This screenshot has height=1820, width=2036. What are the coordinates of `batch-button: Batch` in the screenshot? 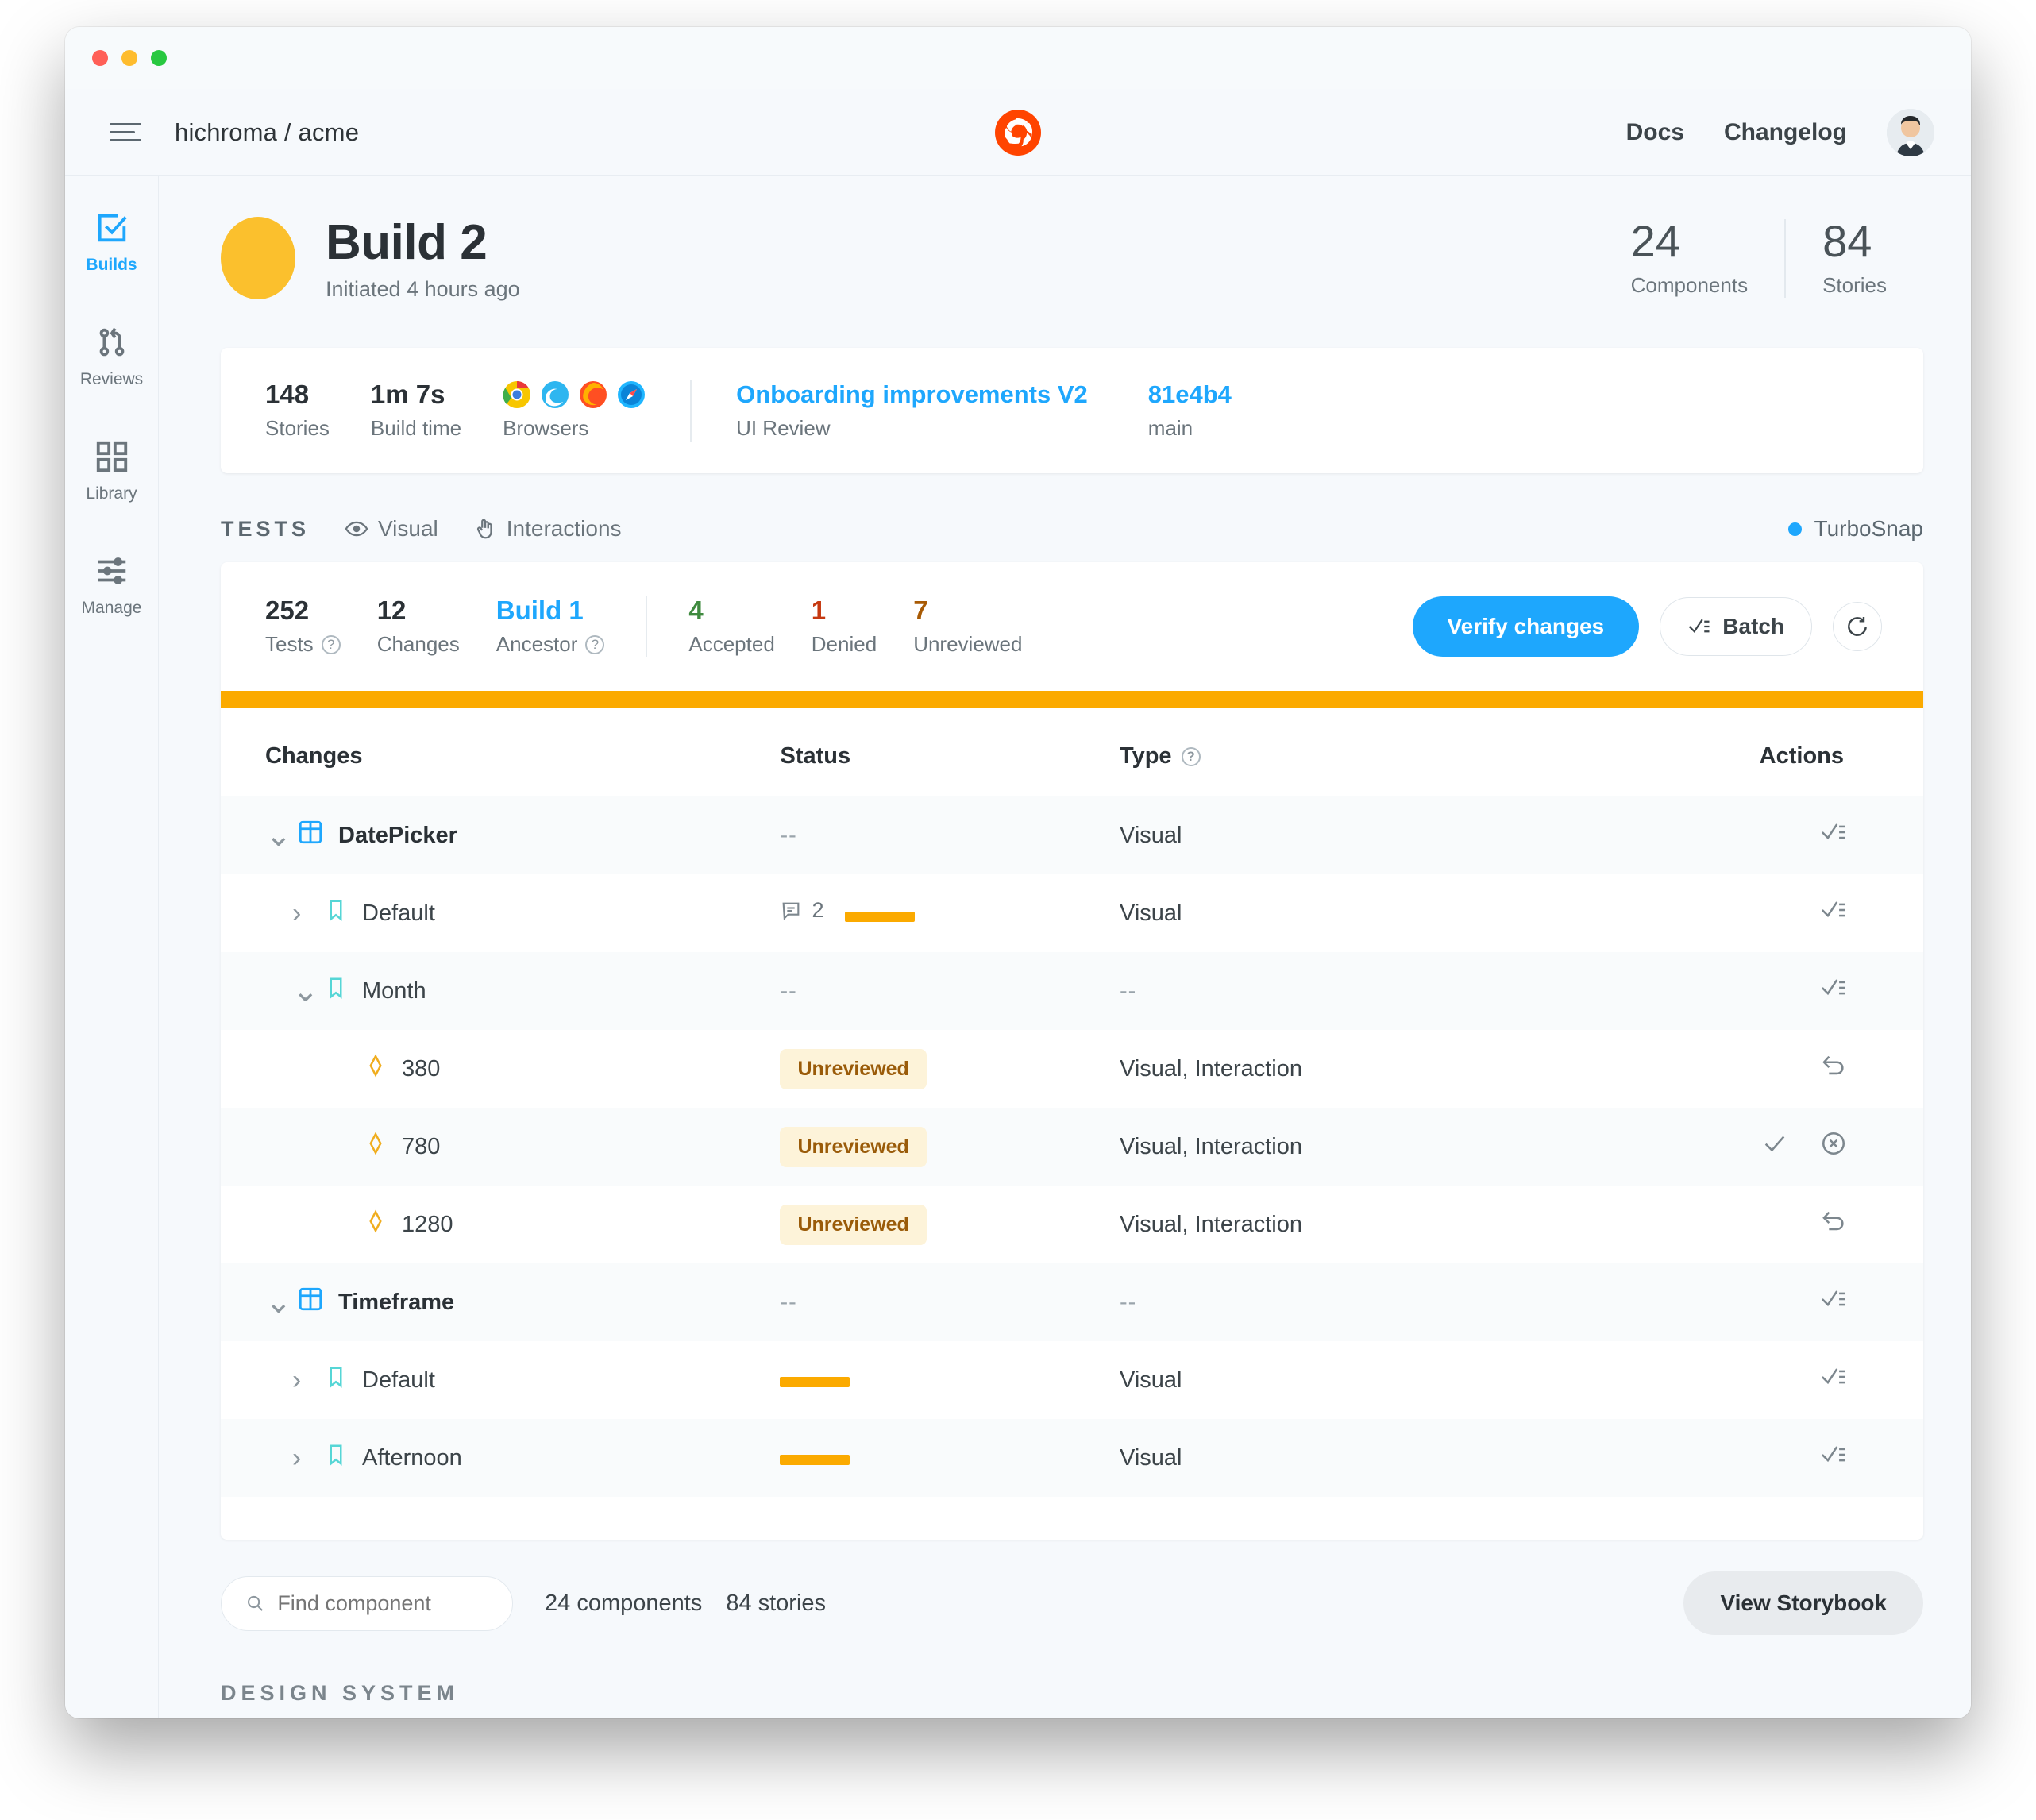 It's located at (1736, 626).